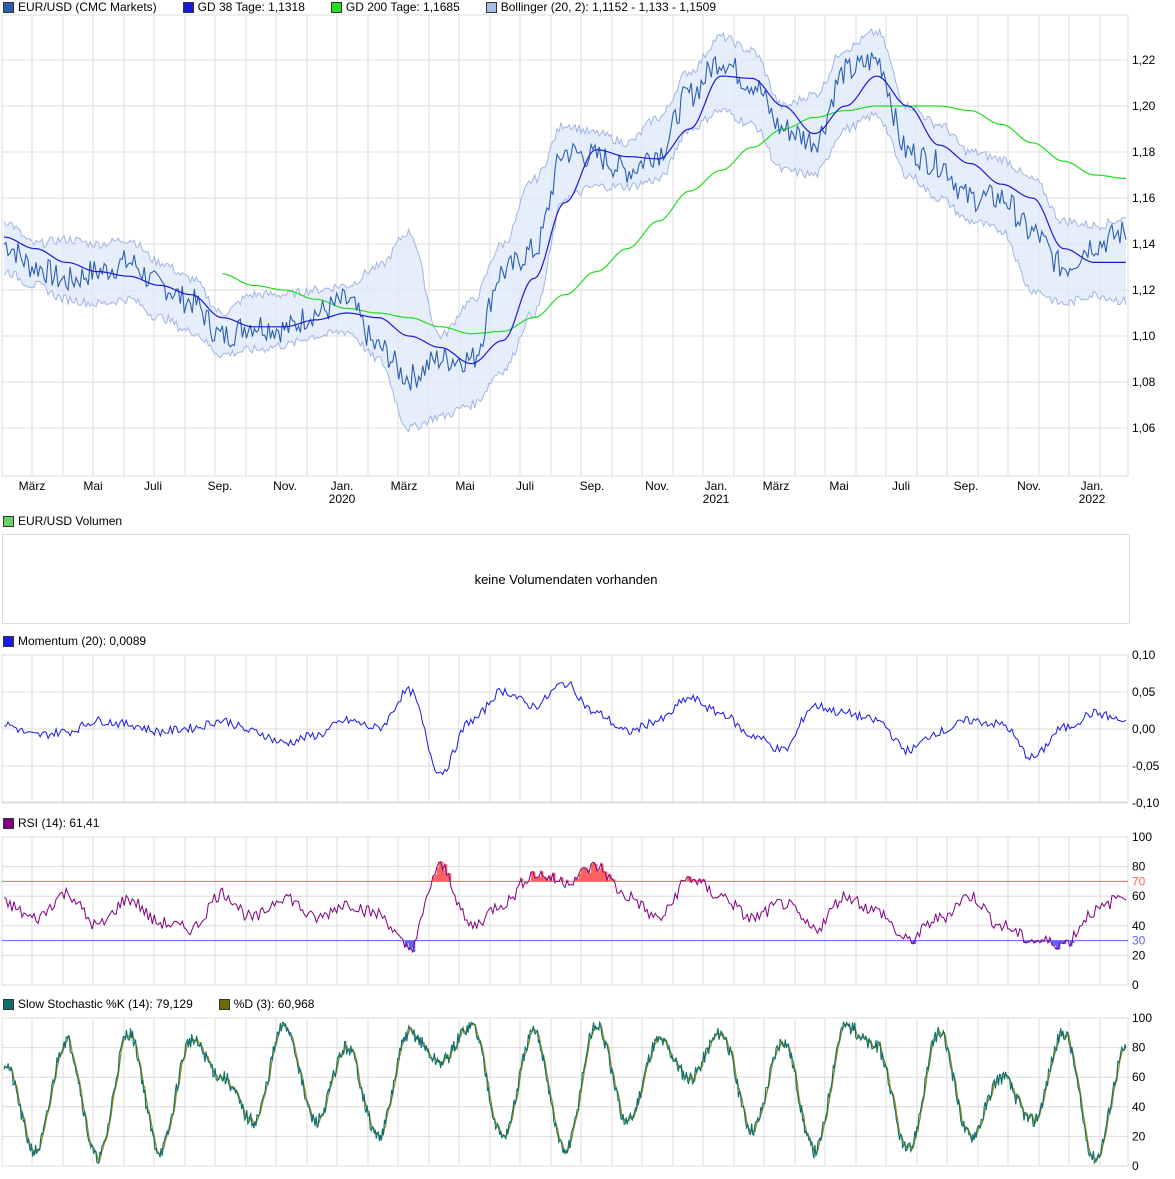 The image size is (1175, 1179). Describe the element at coordinates (1139, 926) in the screenshot. I see `y-tick-label: 40` at that location.